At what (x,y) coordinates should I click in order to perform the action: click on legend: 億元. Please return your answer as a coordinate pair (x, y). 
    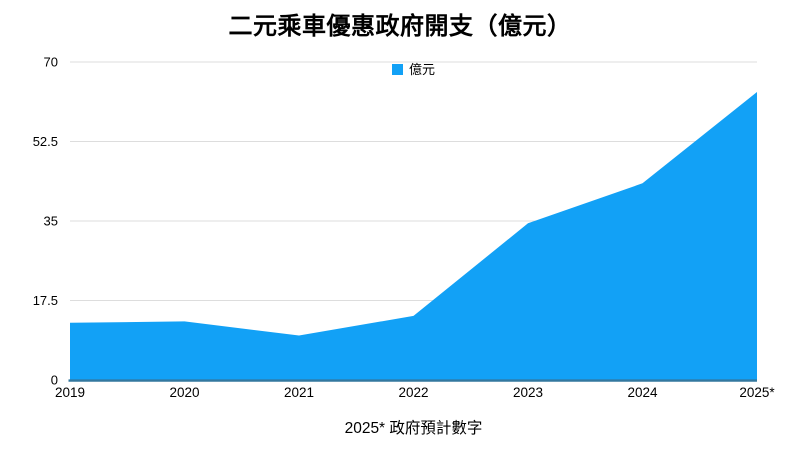
    Looking at the image, I should click on (413, 69).